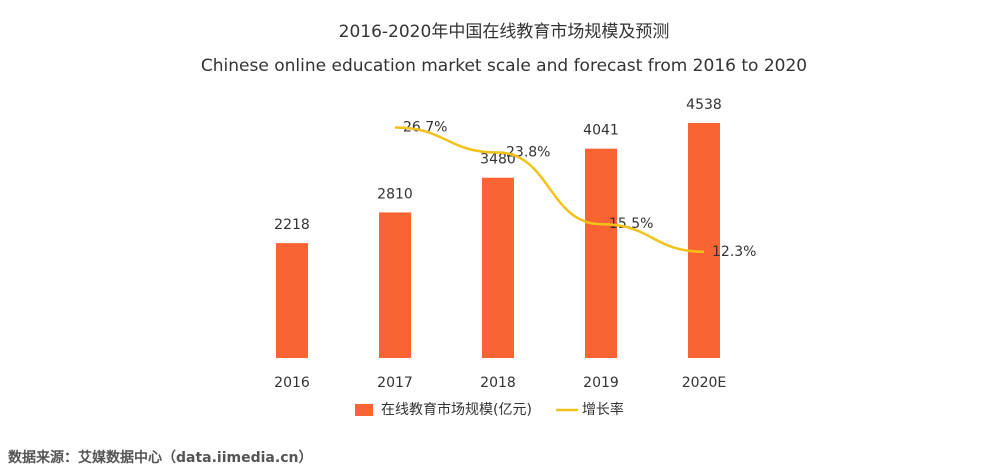 The width and height of the screenshot is (1008, 470). What do you see at coordinates (549, 190) in the screenshot?
I see `line` at bounding box center [549, 190].